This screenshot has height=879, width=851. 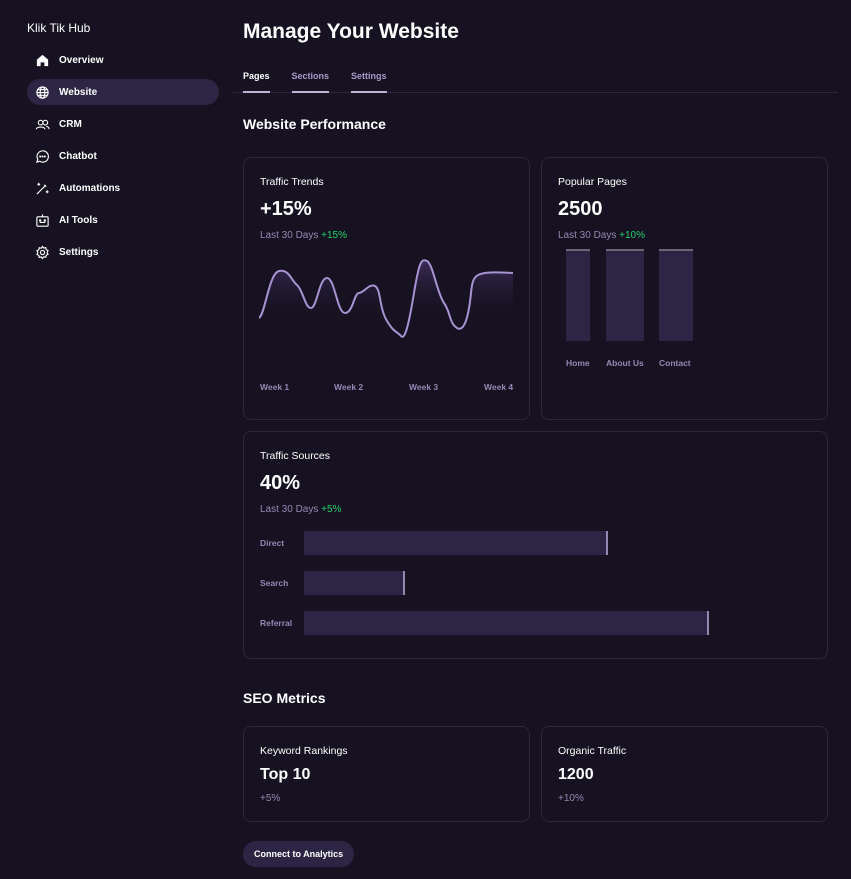 What do you see at coordinates (59, 28) in the screenshot?
I see `app-brand: Klik Tik Hub` at bounding box center [59, 28].